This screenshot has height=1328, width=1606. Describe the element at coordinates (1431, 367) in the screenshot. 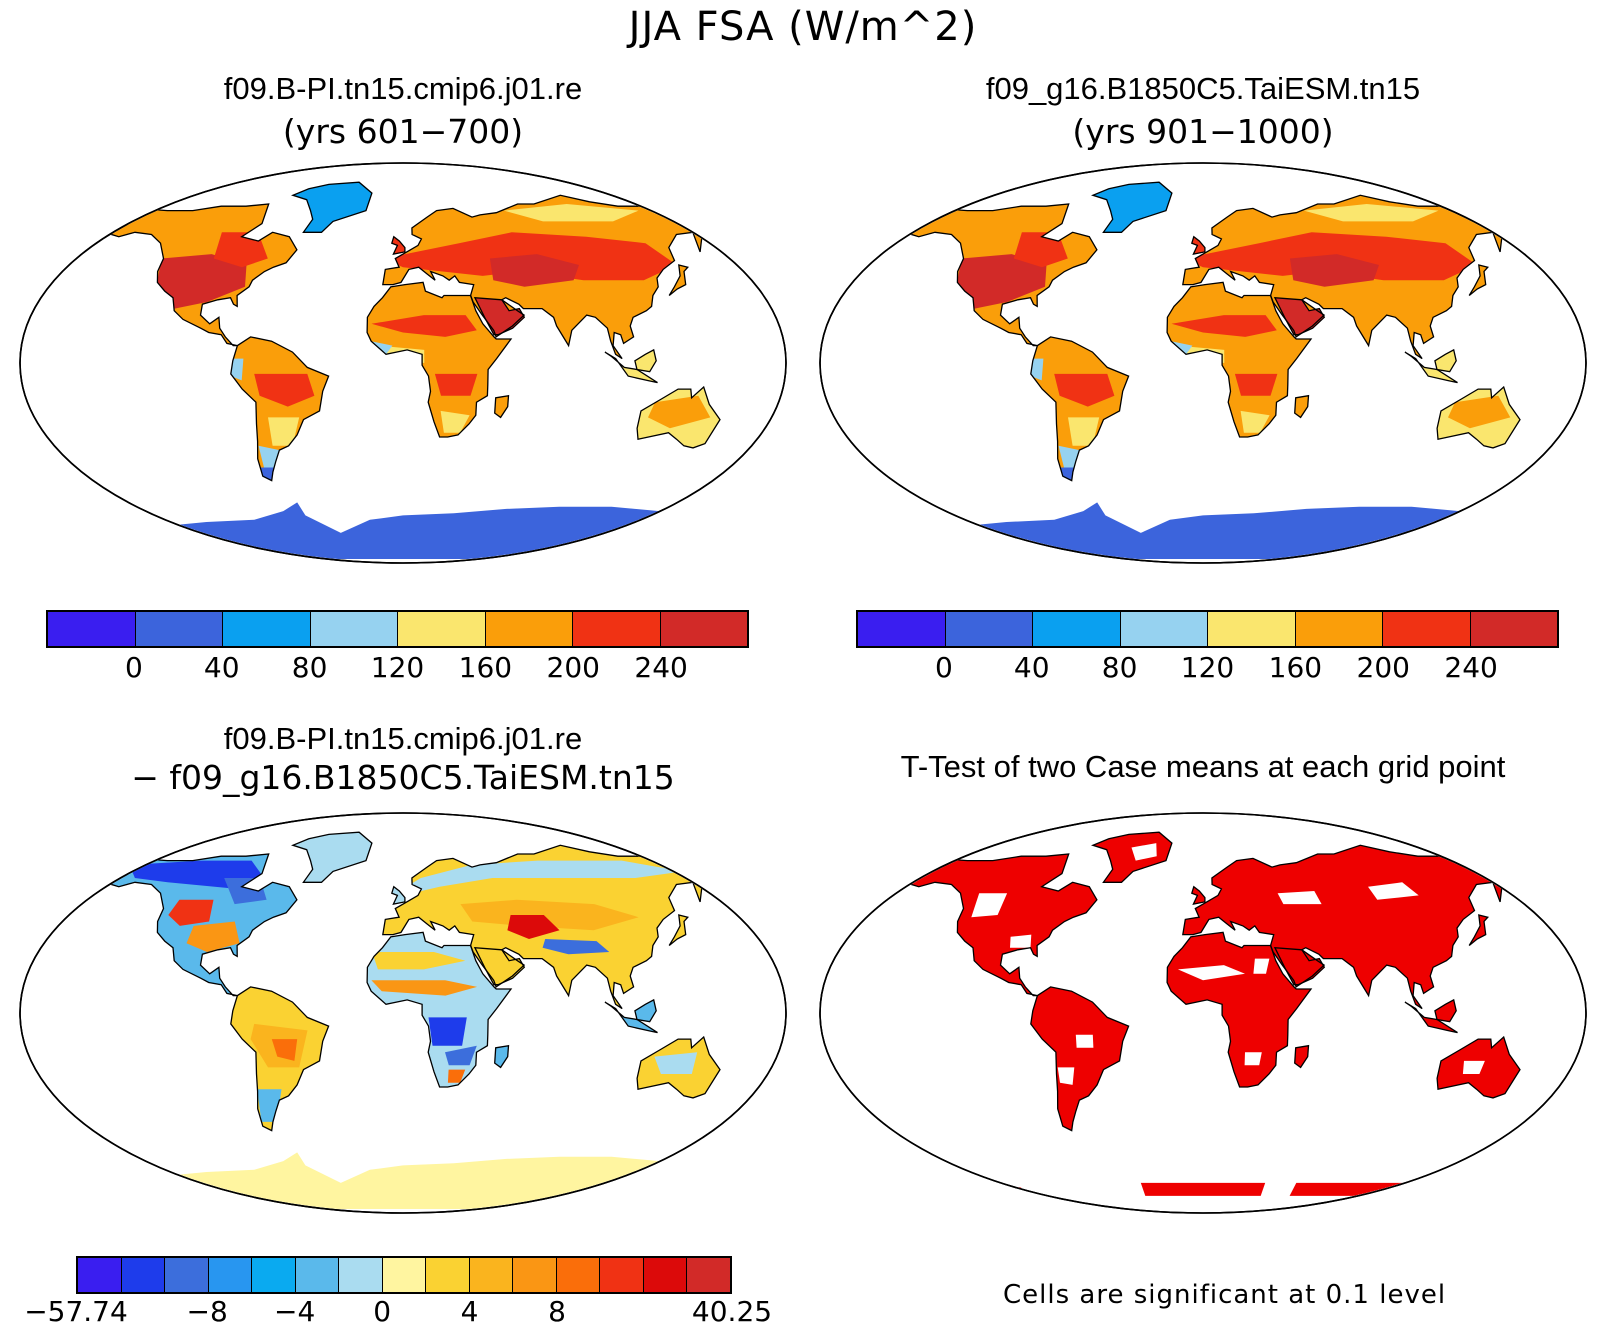

I see `land-indonesia` at that location.